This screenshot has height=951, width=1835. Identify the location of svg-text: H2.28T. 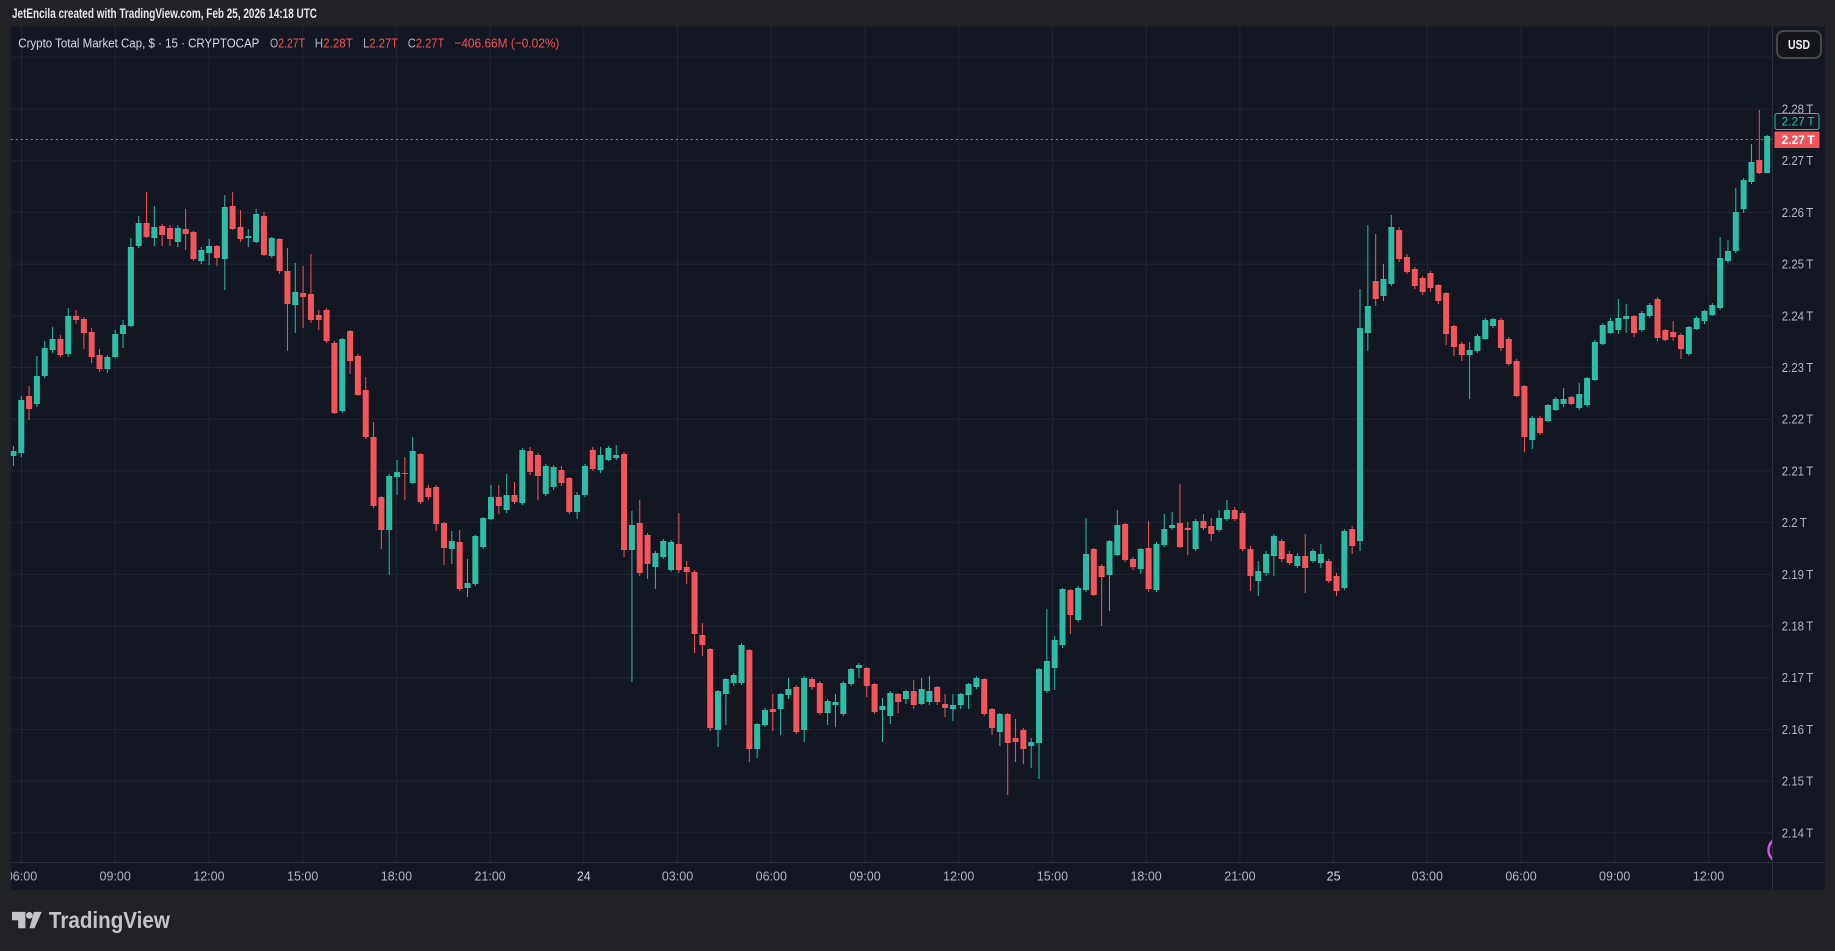
(334, 43).